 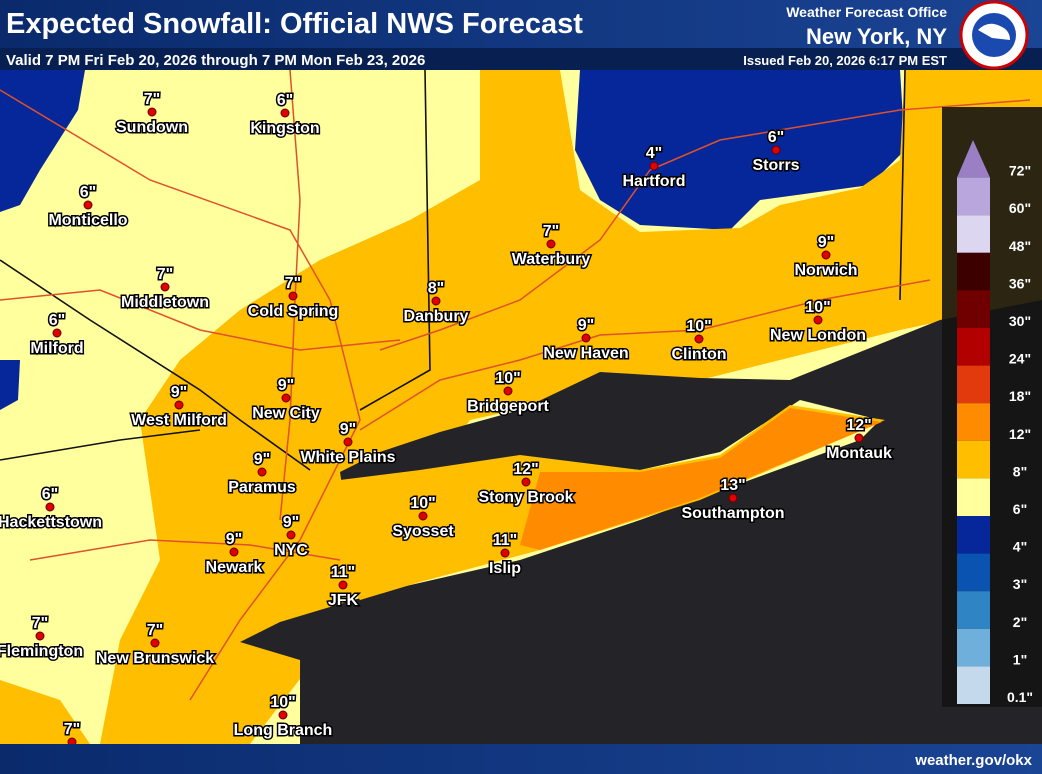 What do you see at coordinates (525, 497) in the screenshot?
I see `city-name: Stony Brook` at bounding box center [525, 497].